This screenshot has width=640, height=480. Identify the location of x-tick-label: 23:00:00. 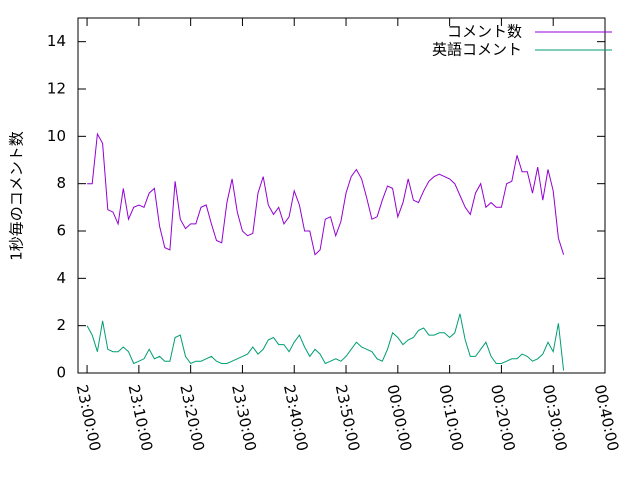
(89, 418).